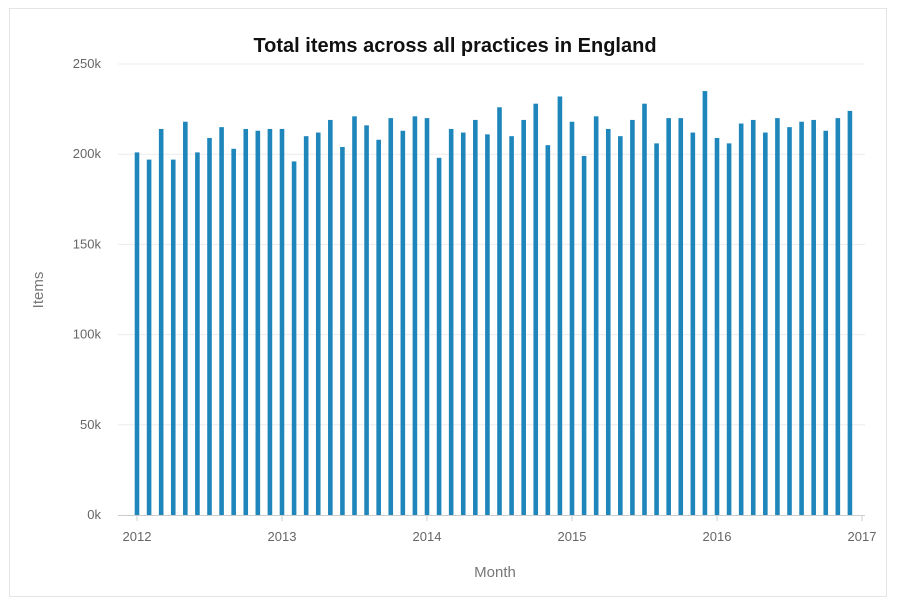 This screenshot has width=897, height=605. What do you see at coordinates (500, 529) in the screenshot?
I see `x-axis-ticks: 2012 2013 2014 2015 2016 2017` at bounding box center [500, 529].